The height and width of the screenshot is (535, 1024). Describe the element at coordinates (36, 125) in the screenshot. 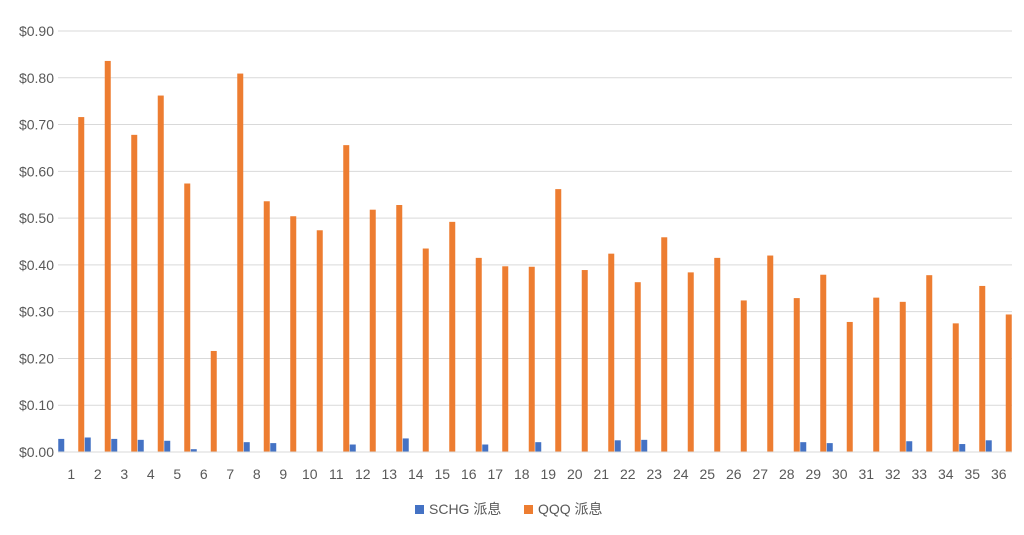

I see `y-tick-label: $0.70` at that location.